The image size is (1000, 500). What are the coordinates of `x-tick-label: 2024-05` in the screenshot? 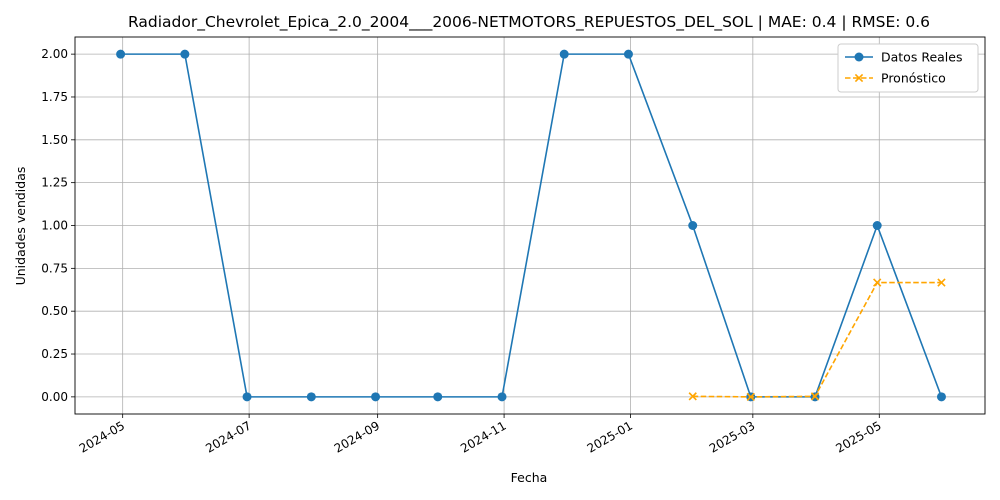 It's located at (102, 436).